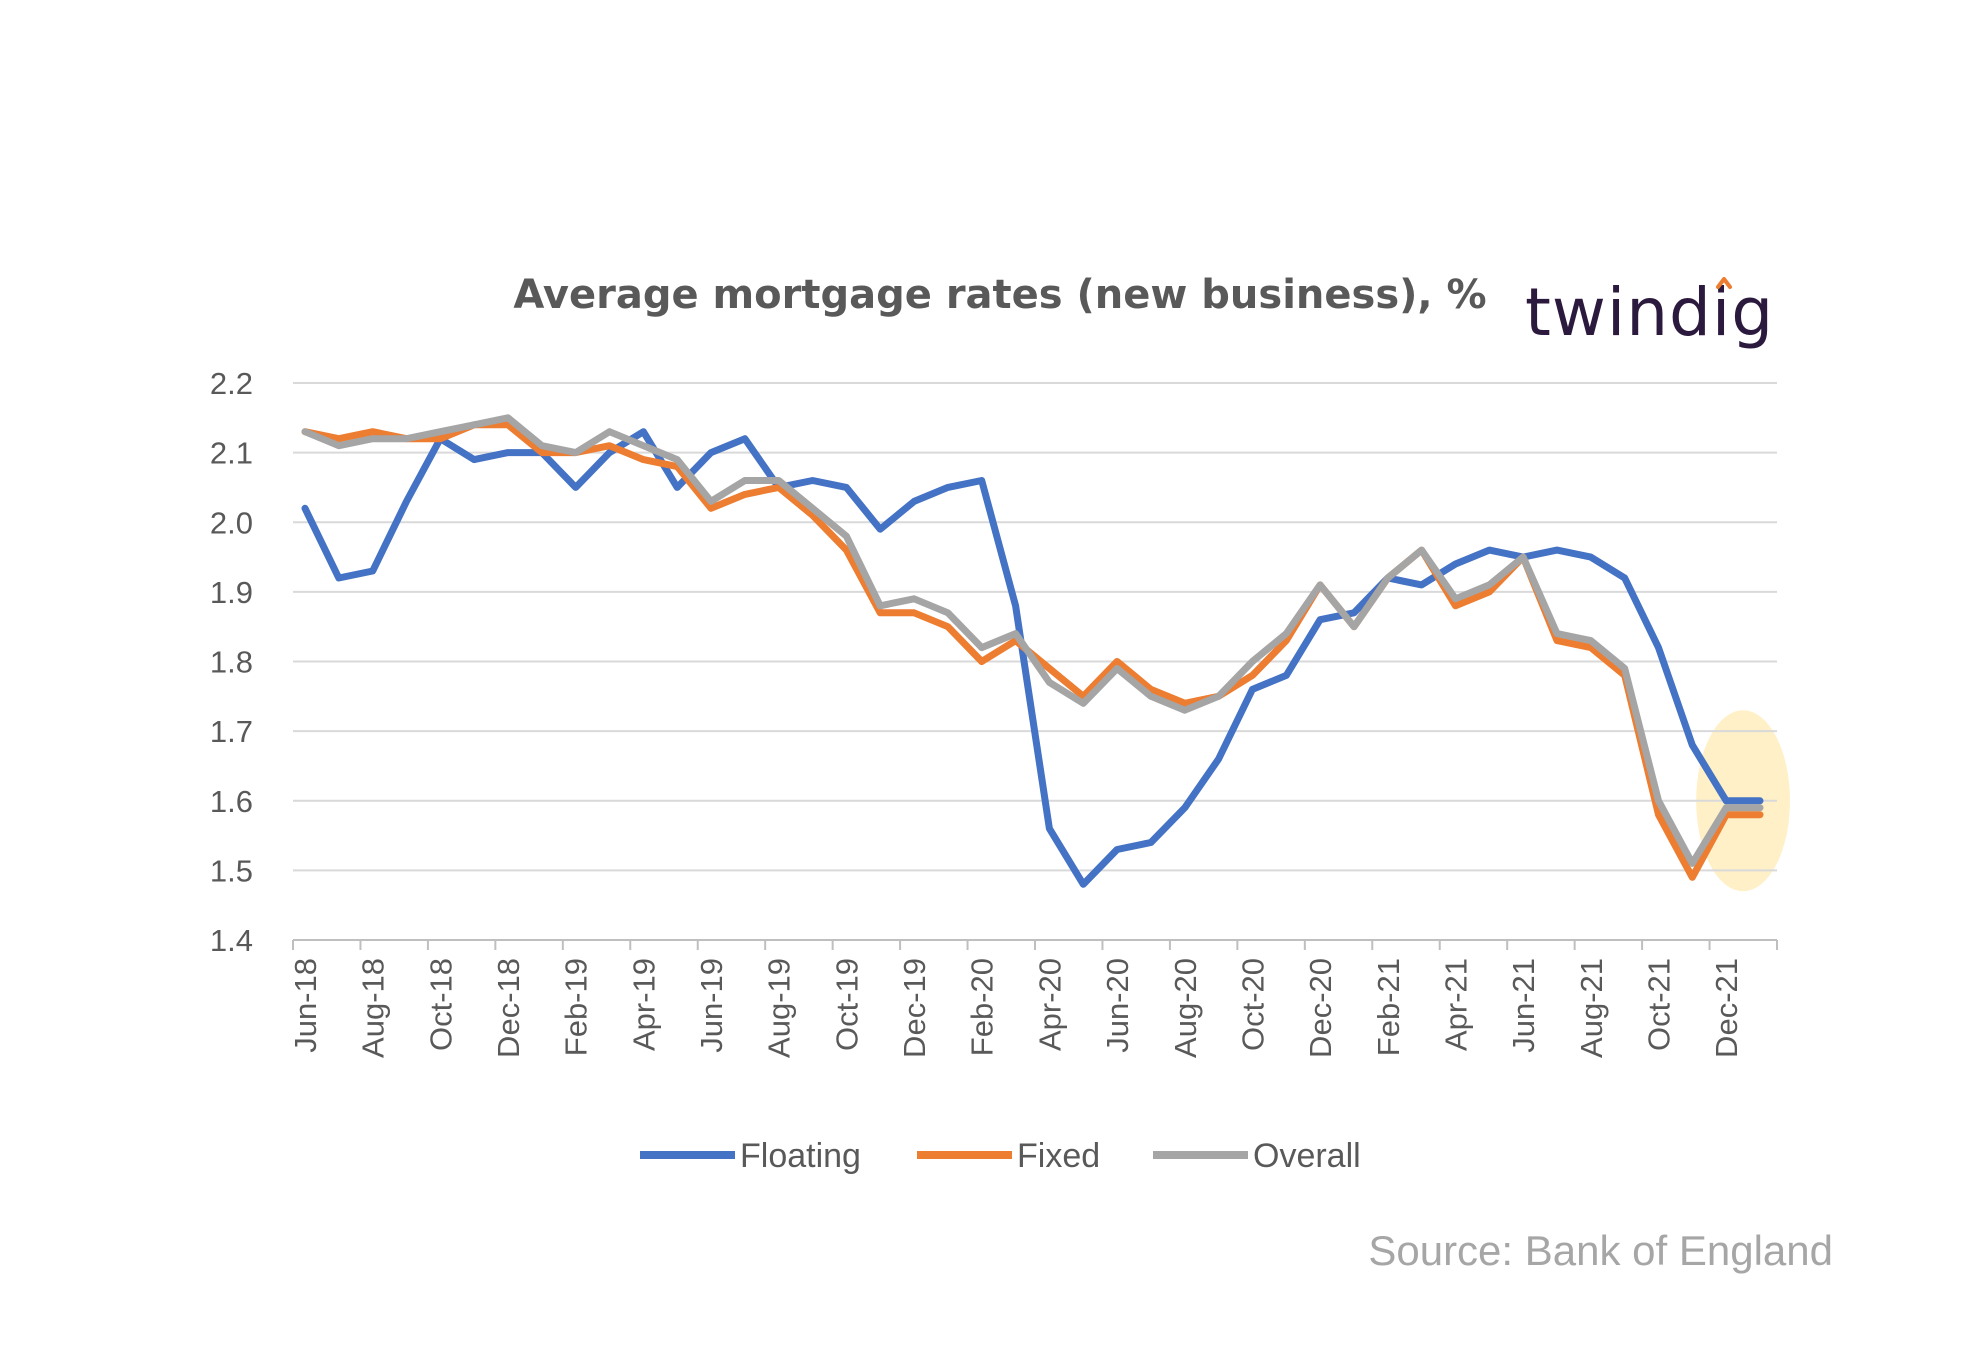  What do you see at coordinates (1724, 283) in the screenshot?
I see `logo-accent-icon` at bounding box center [1724, 283].